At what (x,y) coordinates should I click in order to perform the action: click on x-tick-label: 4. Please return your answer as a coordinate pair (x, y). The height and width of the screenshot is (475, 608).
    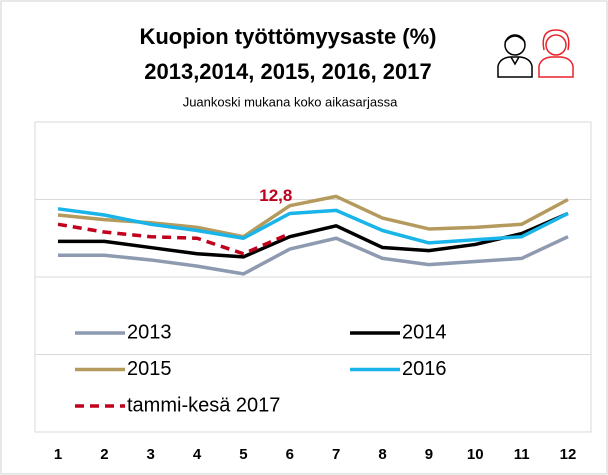
    Looking at the image, I should click on (197, 454).